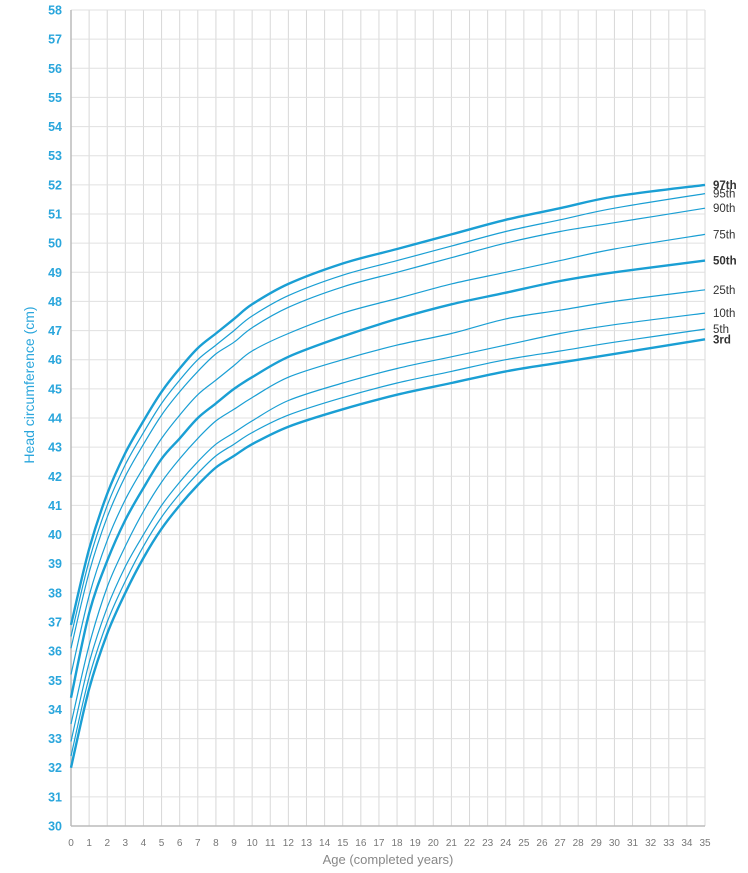 The image size is (748, 873). I want to click on percentile-label-50th: 50th, so click(725, 262).